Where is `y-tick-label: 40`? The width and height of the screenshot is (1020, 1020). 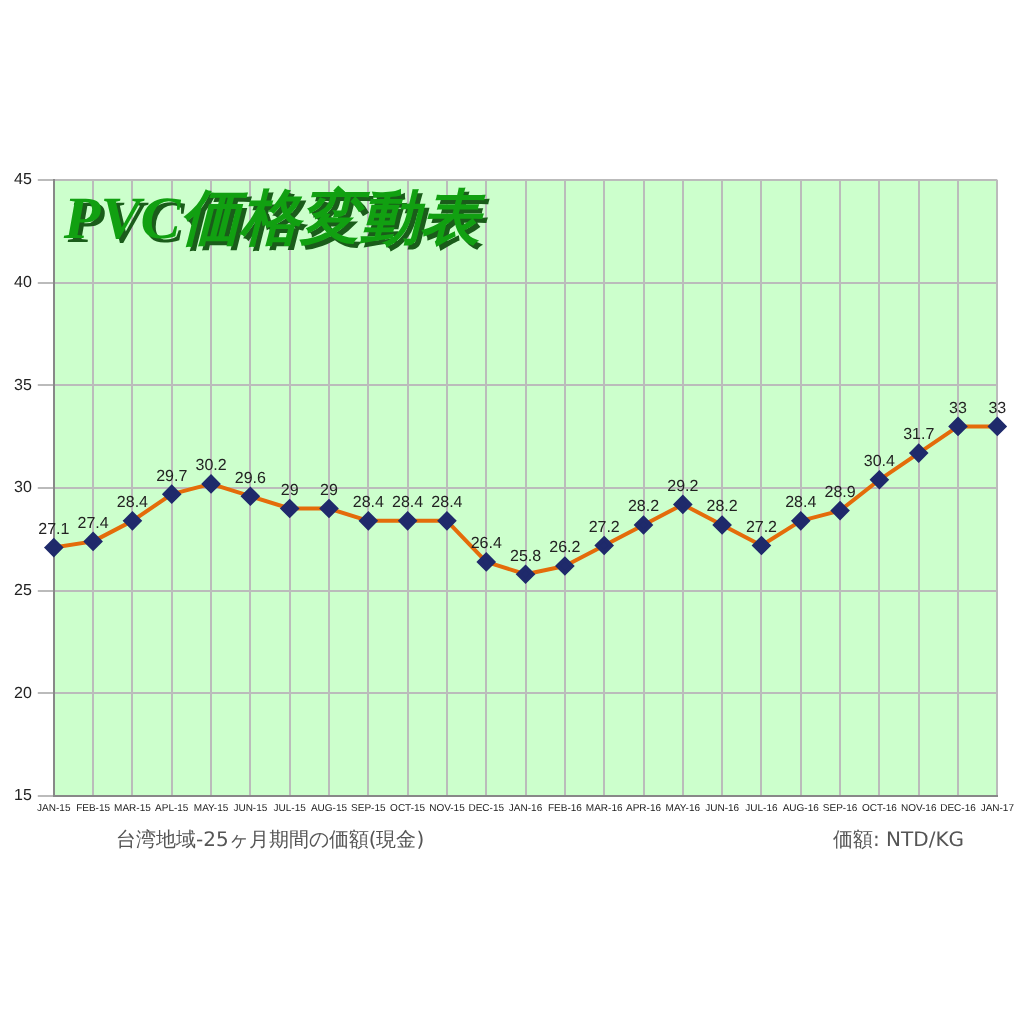 y-tick-label: 40 is located at coordinates (23, 282).